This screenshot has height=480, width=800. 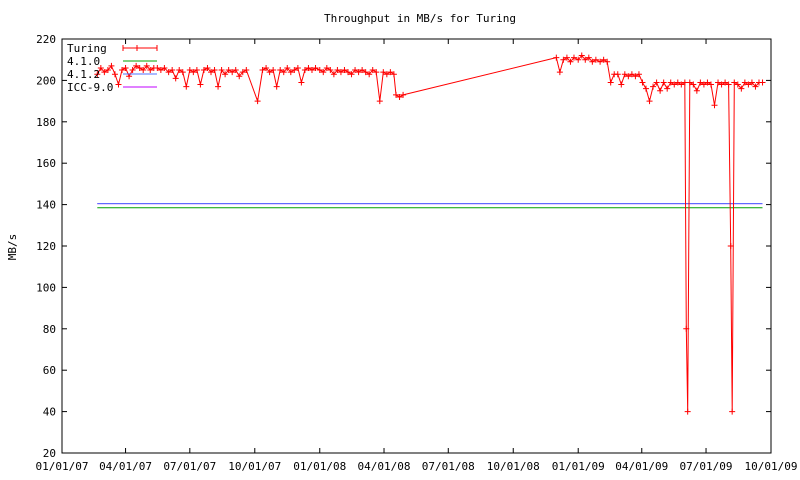 I want to click on x-tick-label: 01/01/08, so click(x=319, y=466).